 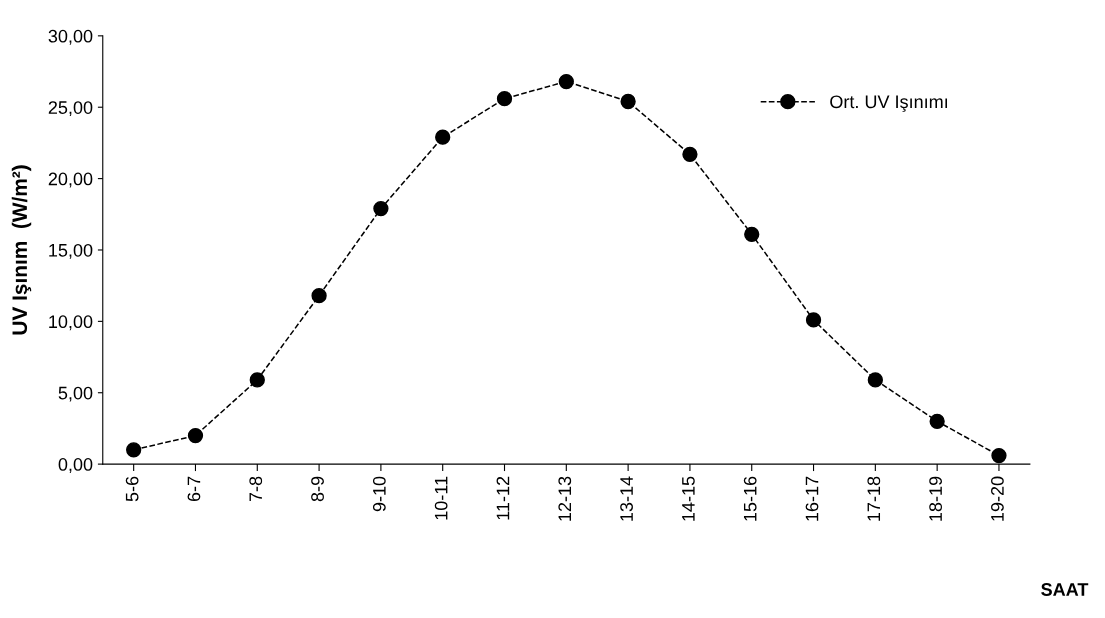 What do you see at coordinates (256, 489) in the screenshot?
I see `x-tick-label: 7-8` at bounding box center [256, 489].